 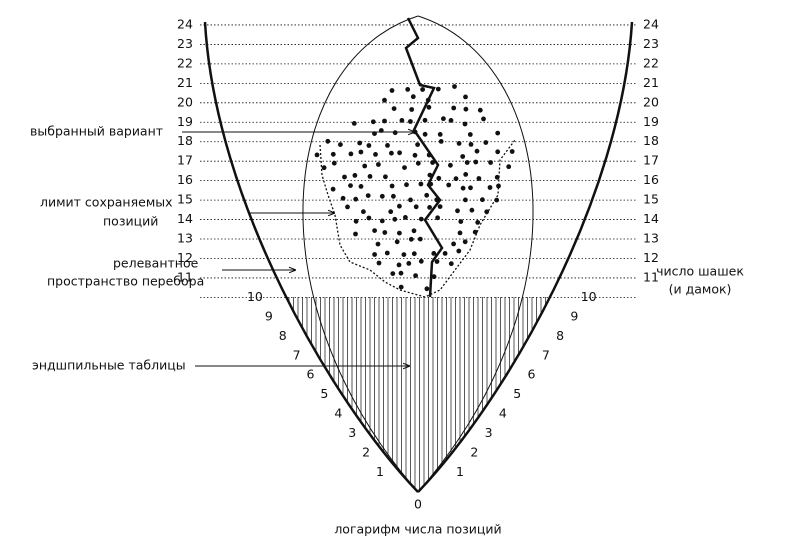 What do you see at coordinates (255, 296) in the screenshot?
I see `level-label: 10` at bounding box center [255, 296].